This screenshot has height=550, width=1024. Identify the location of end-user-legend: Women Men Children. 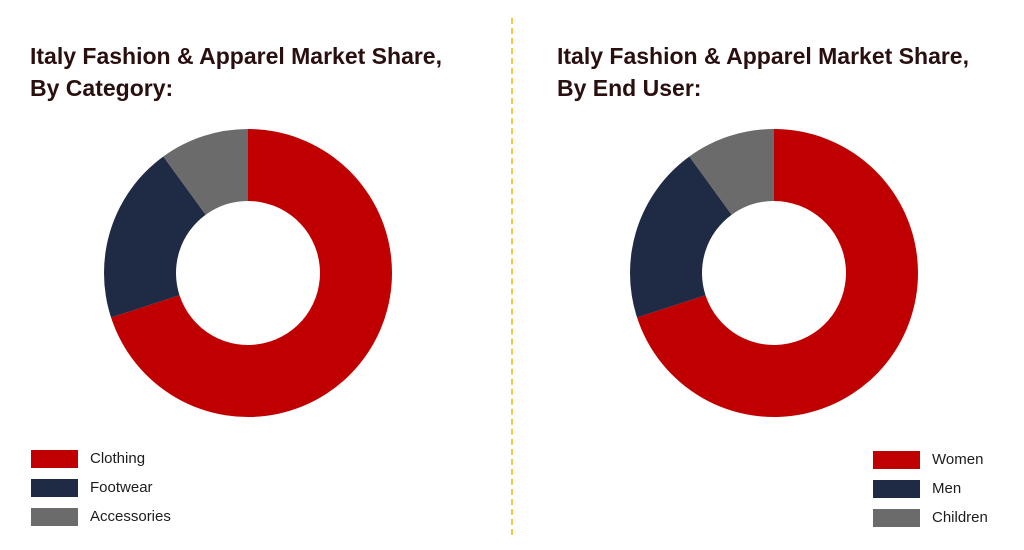
(930, 488).